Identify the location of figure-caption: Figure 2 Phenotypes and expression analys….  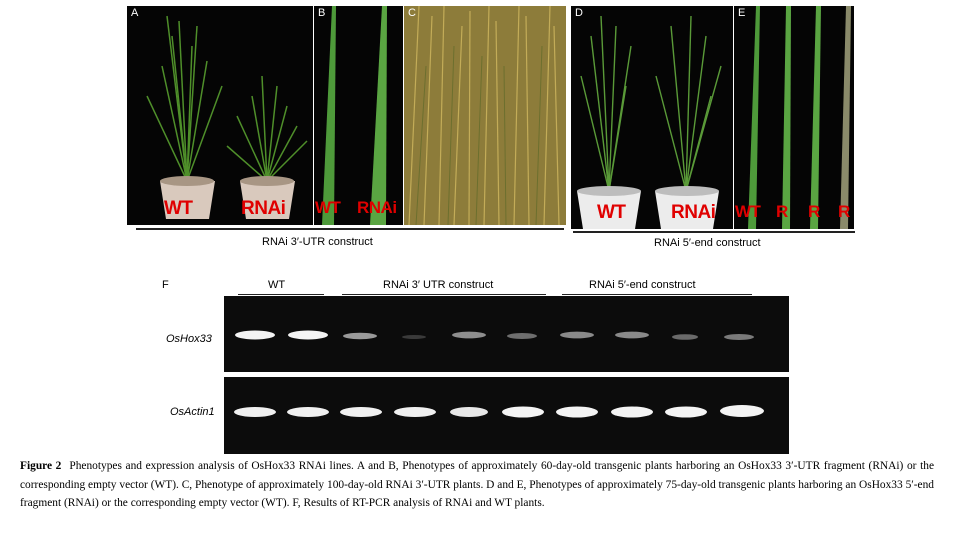
(477, 485).